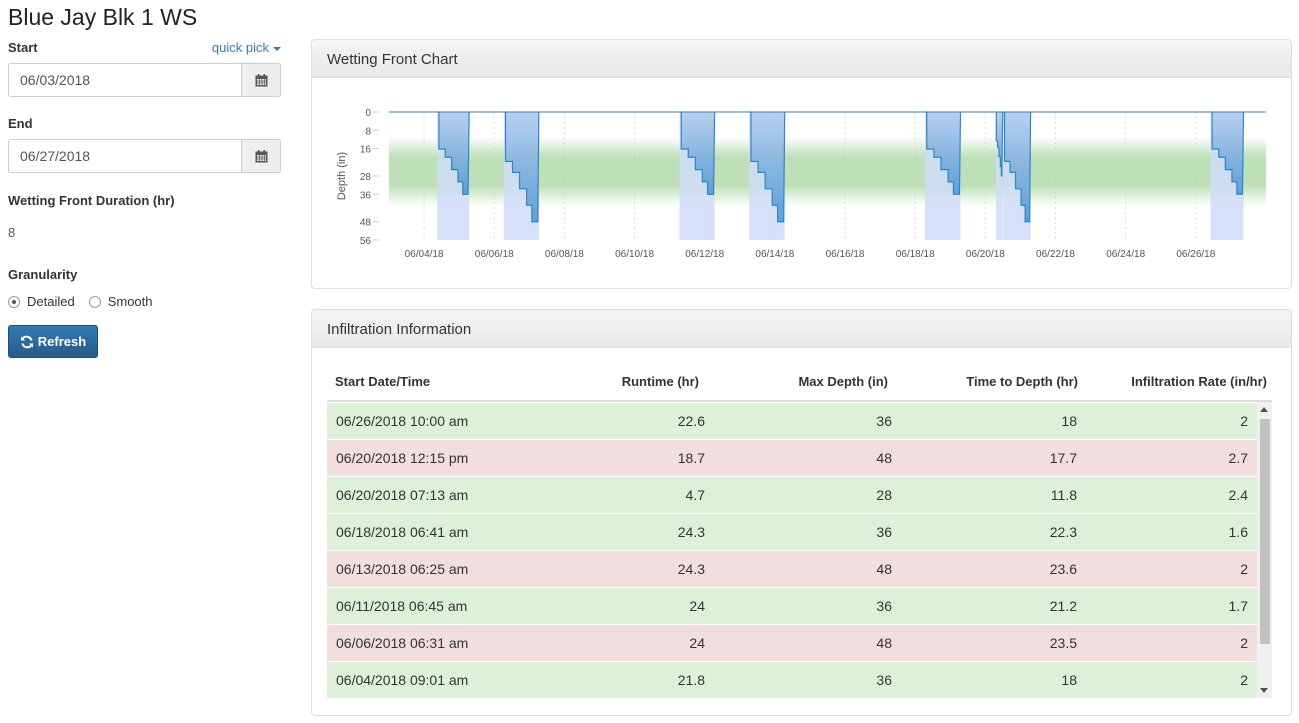 This screenshot has width=1299, height=723. I want to click on cell-infiltration-rate: 2.7, so click(1238, 458).